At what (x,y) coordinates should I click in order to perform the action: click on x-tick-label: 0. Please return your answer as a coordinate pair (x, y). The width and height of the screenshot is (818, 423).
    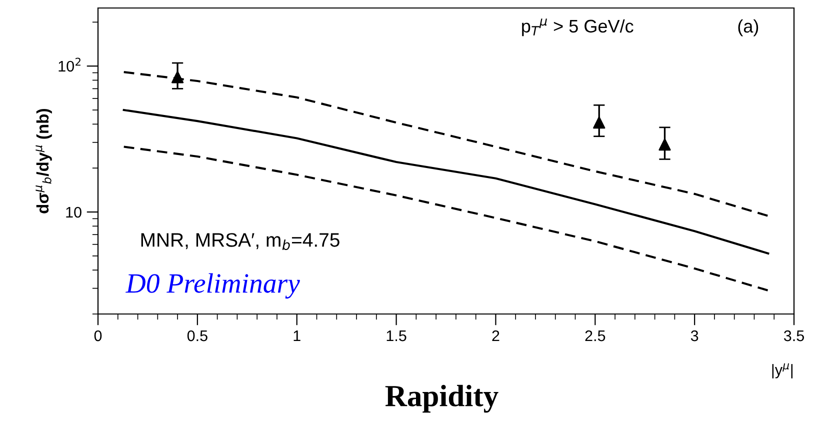
    Looking at the image, I should click on (98, 336).